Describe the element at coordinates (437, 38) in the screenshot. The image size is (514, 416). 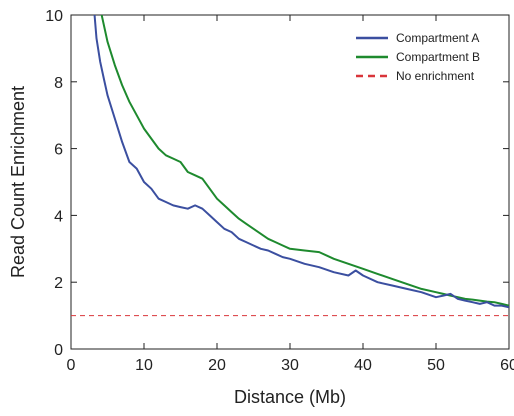
I see `legend-label: Compartment A` at that location.